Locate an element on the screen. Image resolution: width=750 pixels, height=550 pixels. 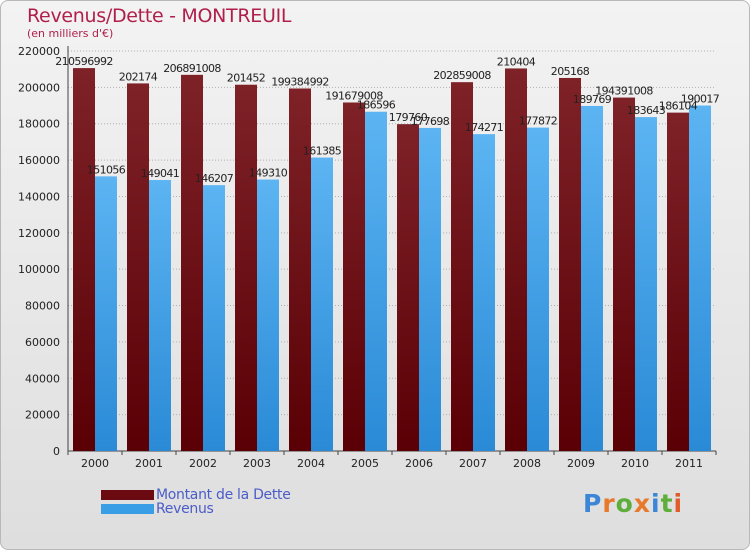
data-label-dette: 199384992 is located at coordinates (300, 81).